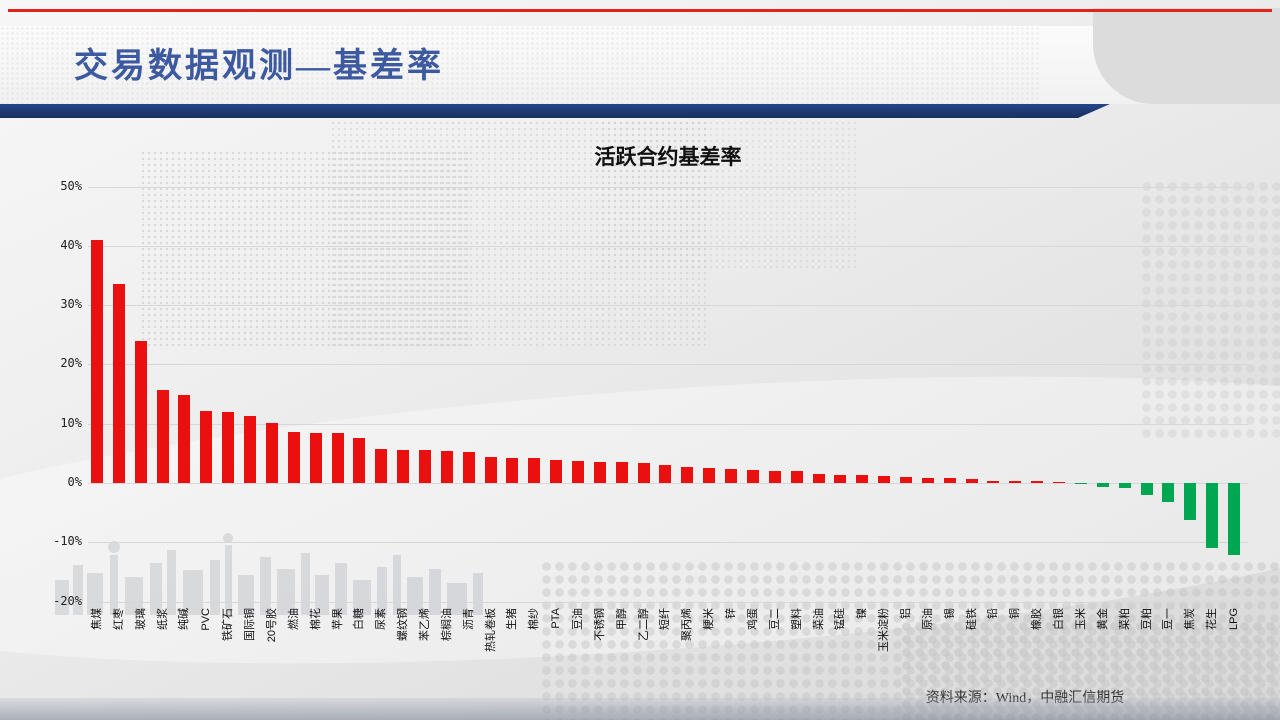 The image size is (1280, 720). What do you see at coordinates (621, 472) in the screenshot?
I see `bar-甲醇` at bounding box center [621, 472].